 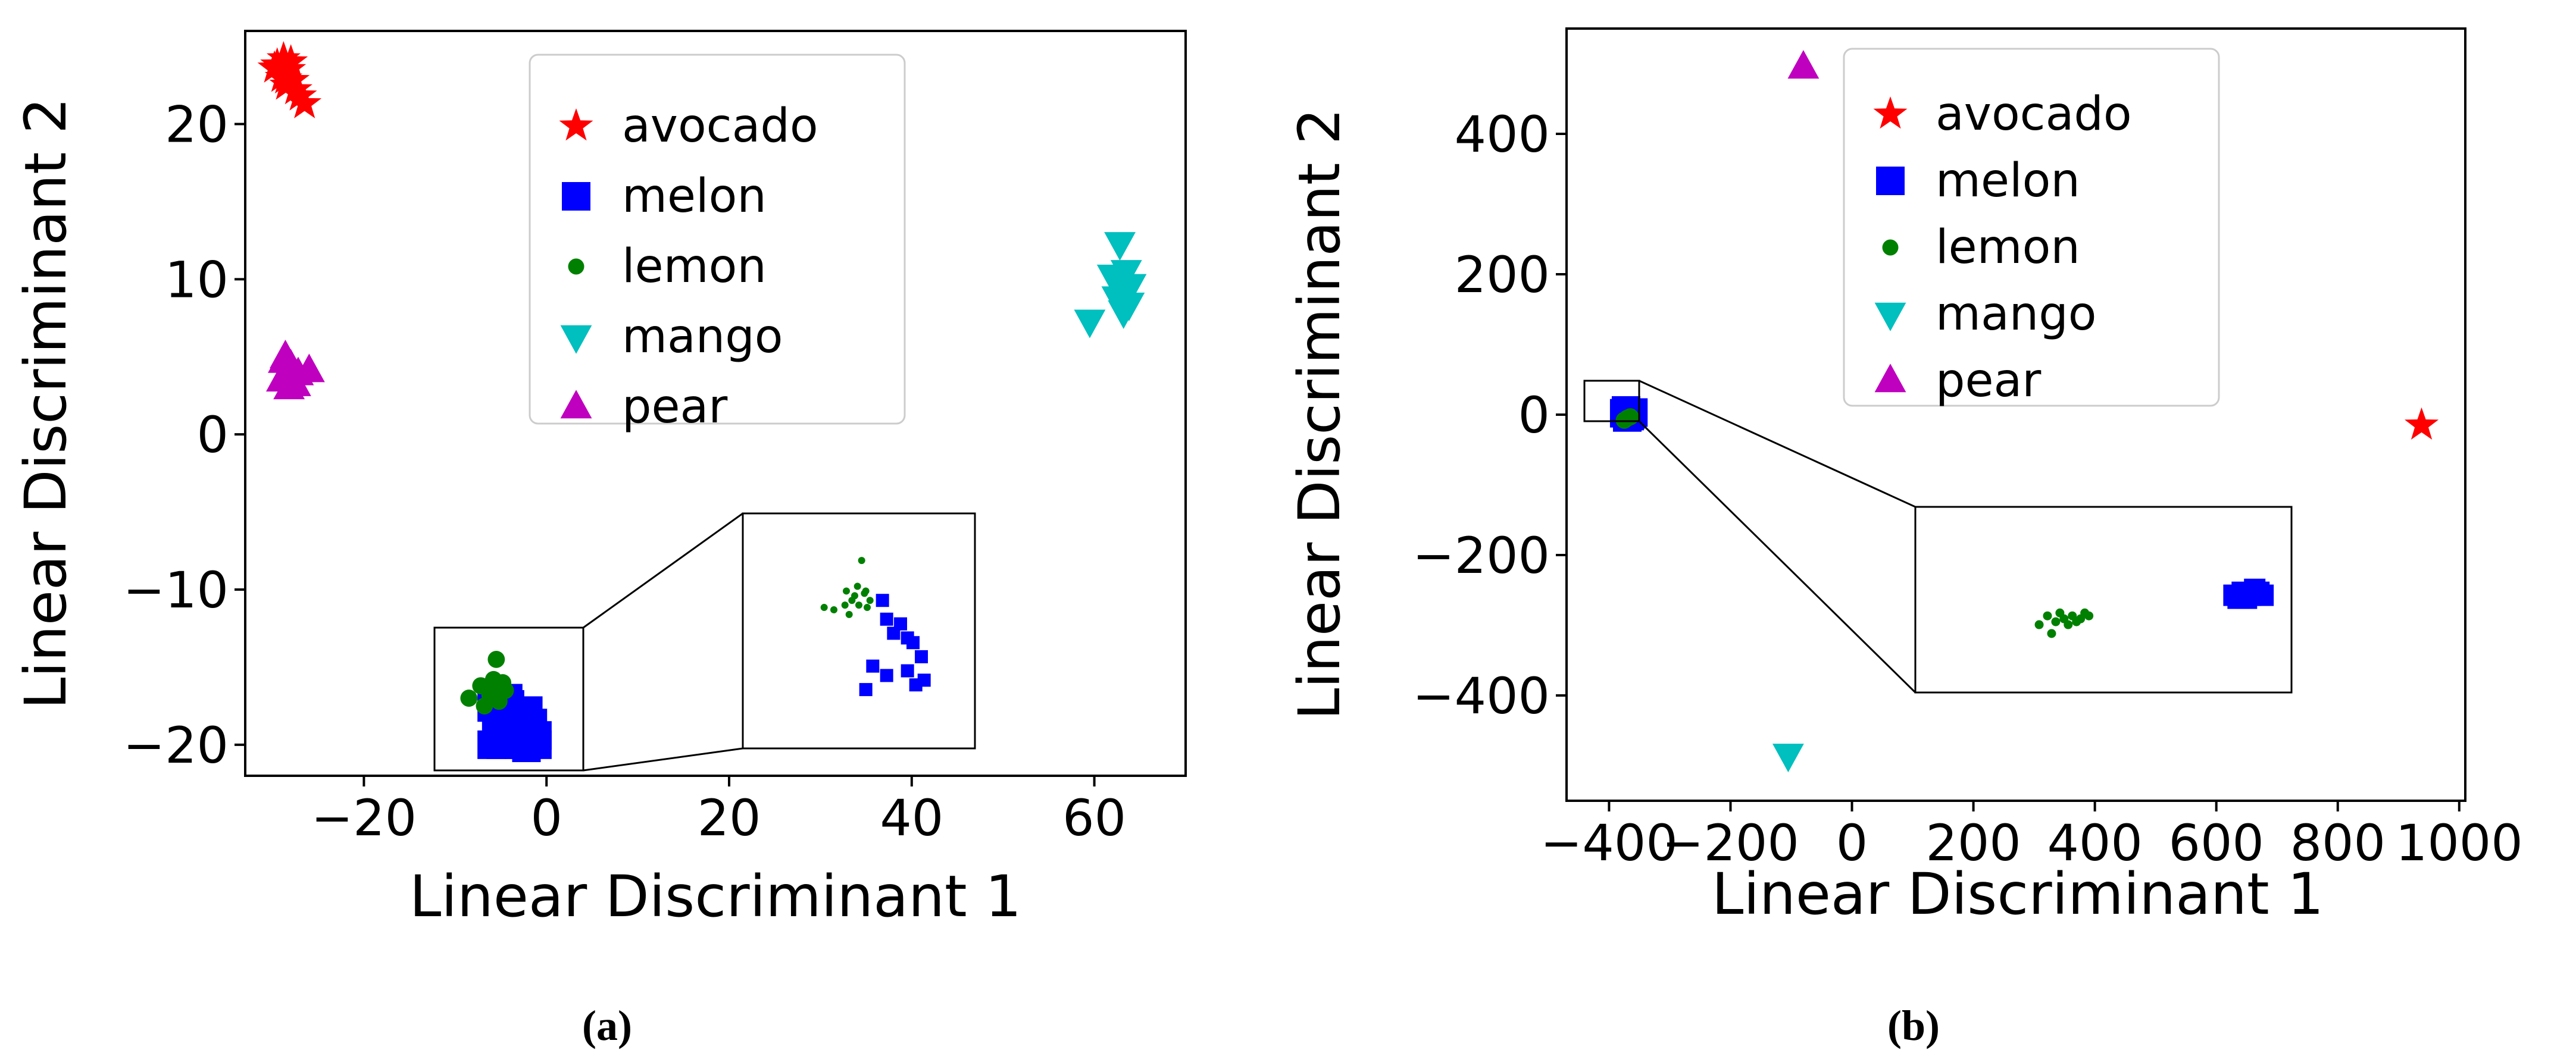 I want to click on x-tick-label: 40, so click(x=911, y=818).